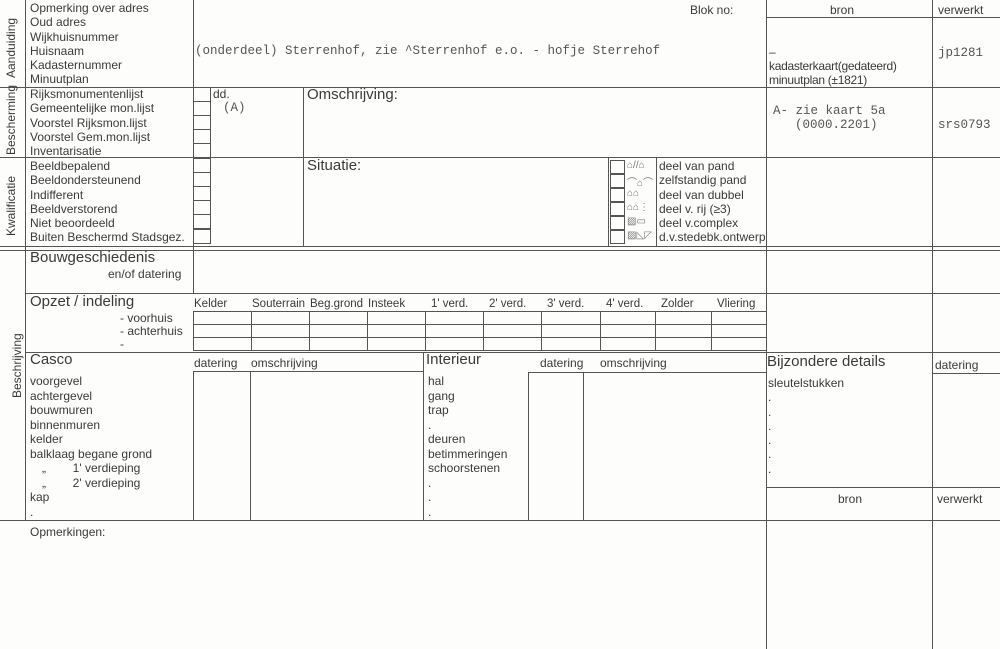 This screenshot has width=1000, height=649. Describe the element at coordinates (61, 410) in the screenshot. I see `item: bouwmuren` at that location.